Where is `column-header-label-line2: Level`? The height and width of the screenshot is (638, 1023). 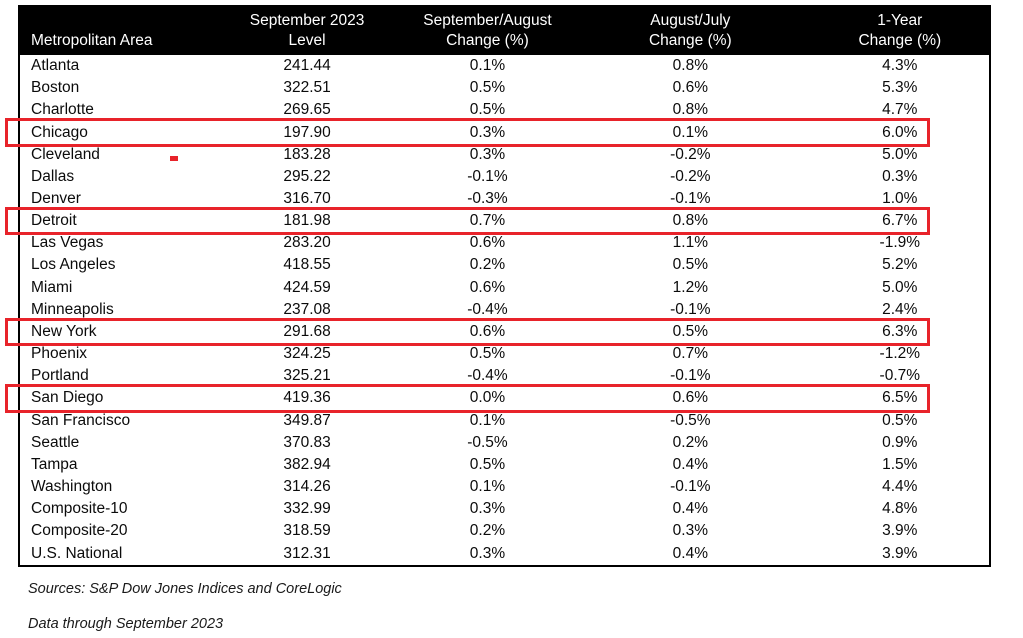
column-header-label-line2: Level is located at coordinates (307, 40).